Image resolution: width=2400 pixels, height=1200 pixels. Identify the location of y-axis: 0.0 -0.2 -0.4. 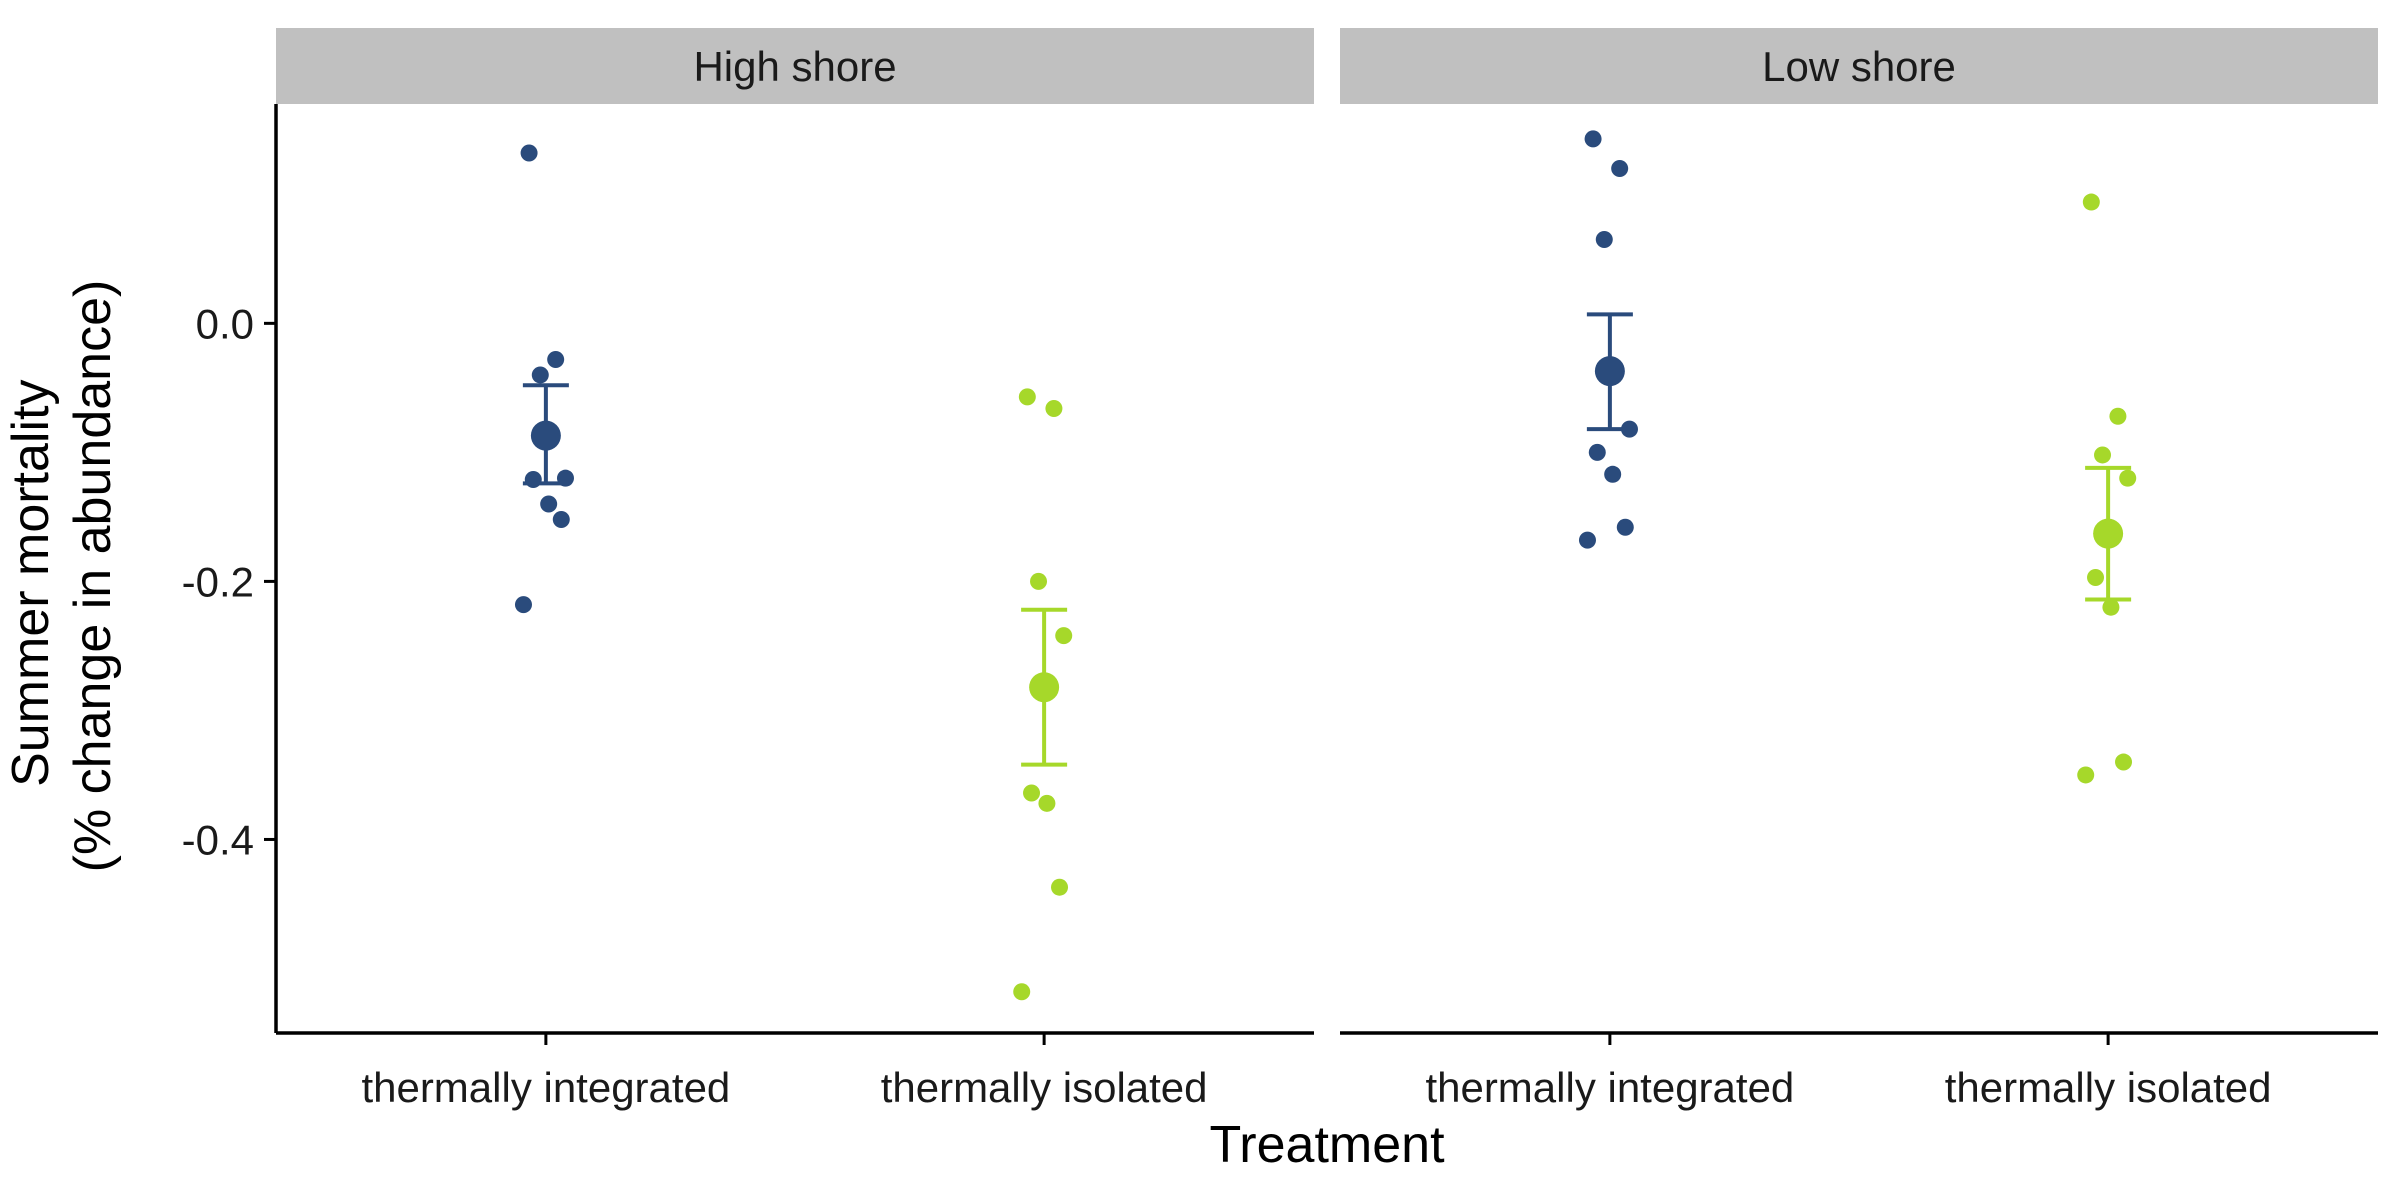
(230, 568).